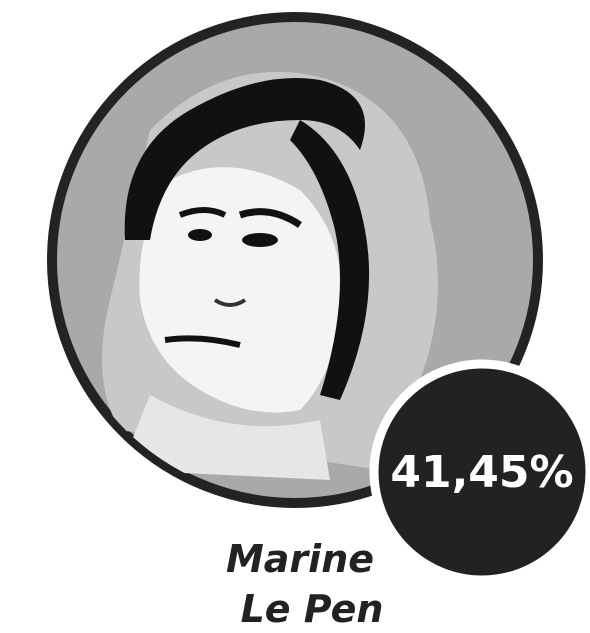 The width and height of the screenshot is (590, 633). I want to click on result-badge, so click(479, 472).